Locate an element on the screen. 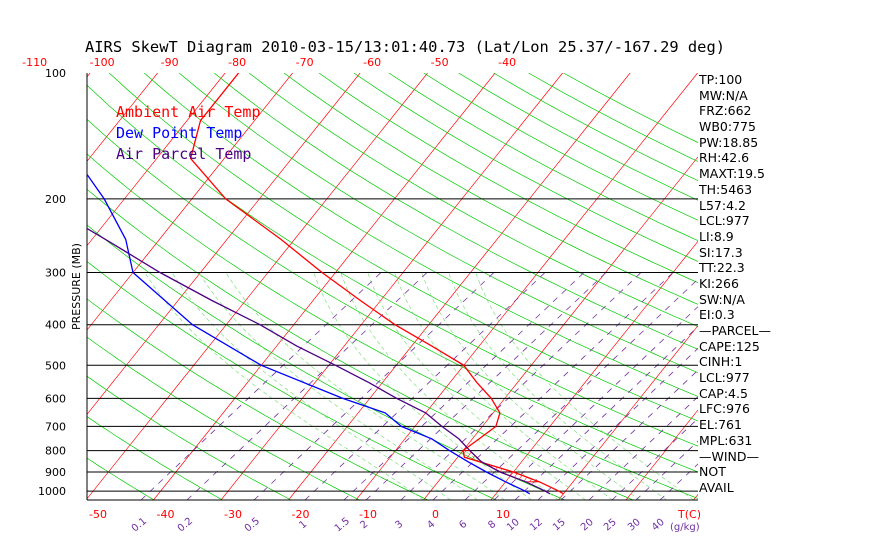 Image resolution: width=870 pixels, height=560 pixels. top-temp-tick: -100 is located at coordinates (102, 62).